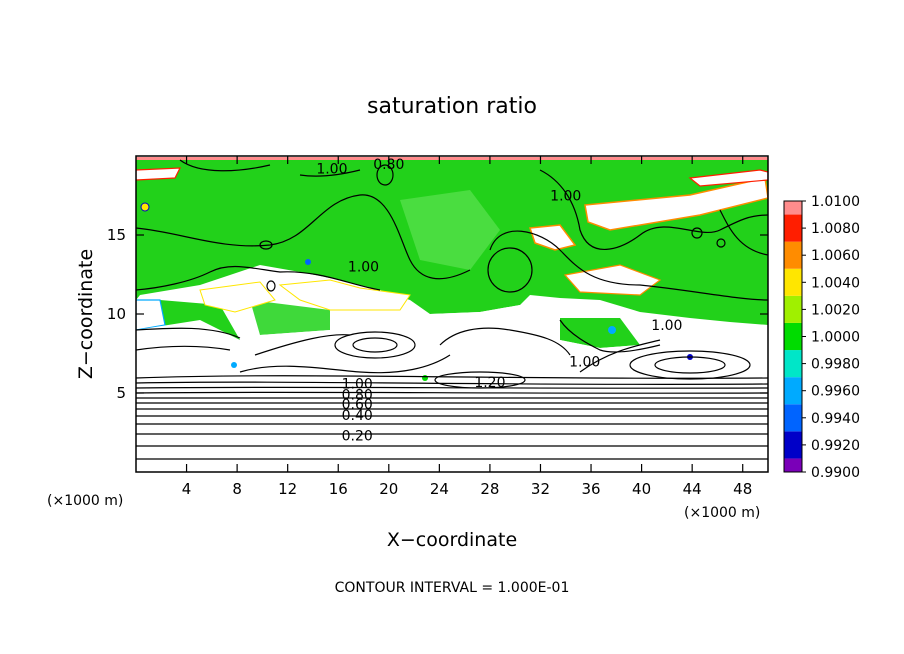  Describe the element at coordinates (540, 489) in the screenshot. I see `x-tick-label: 32` at that location.